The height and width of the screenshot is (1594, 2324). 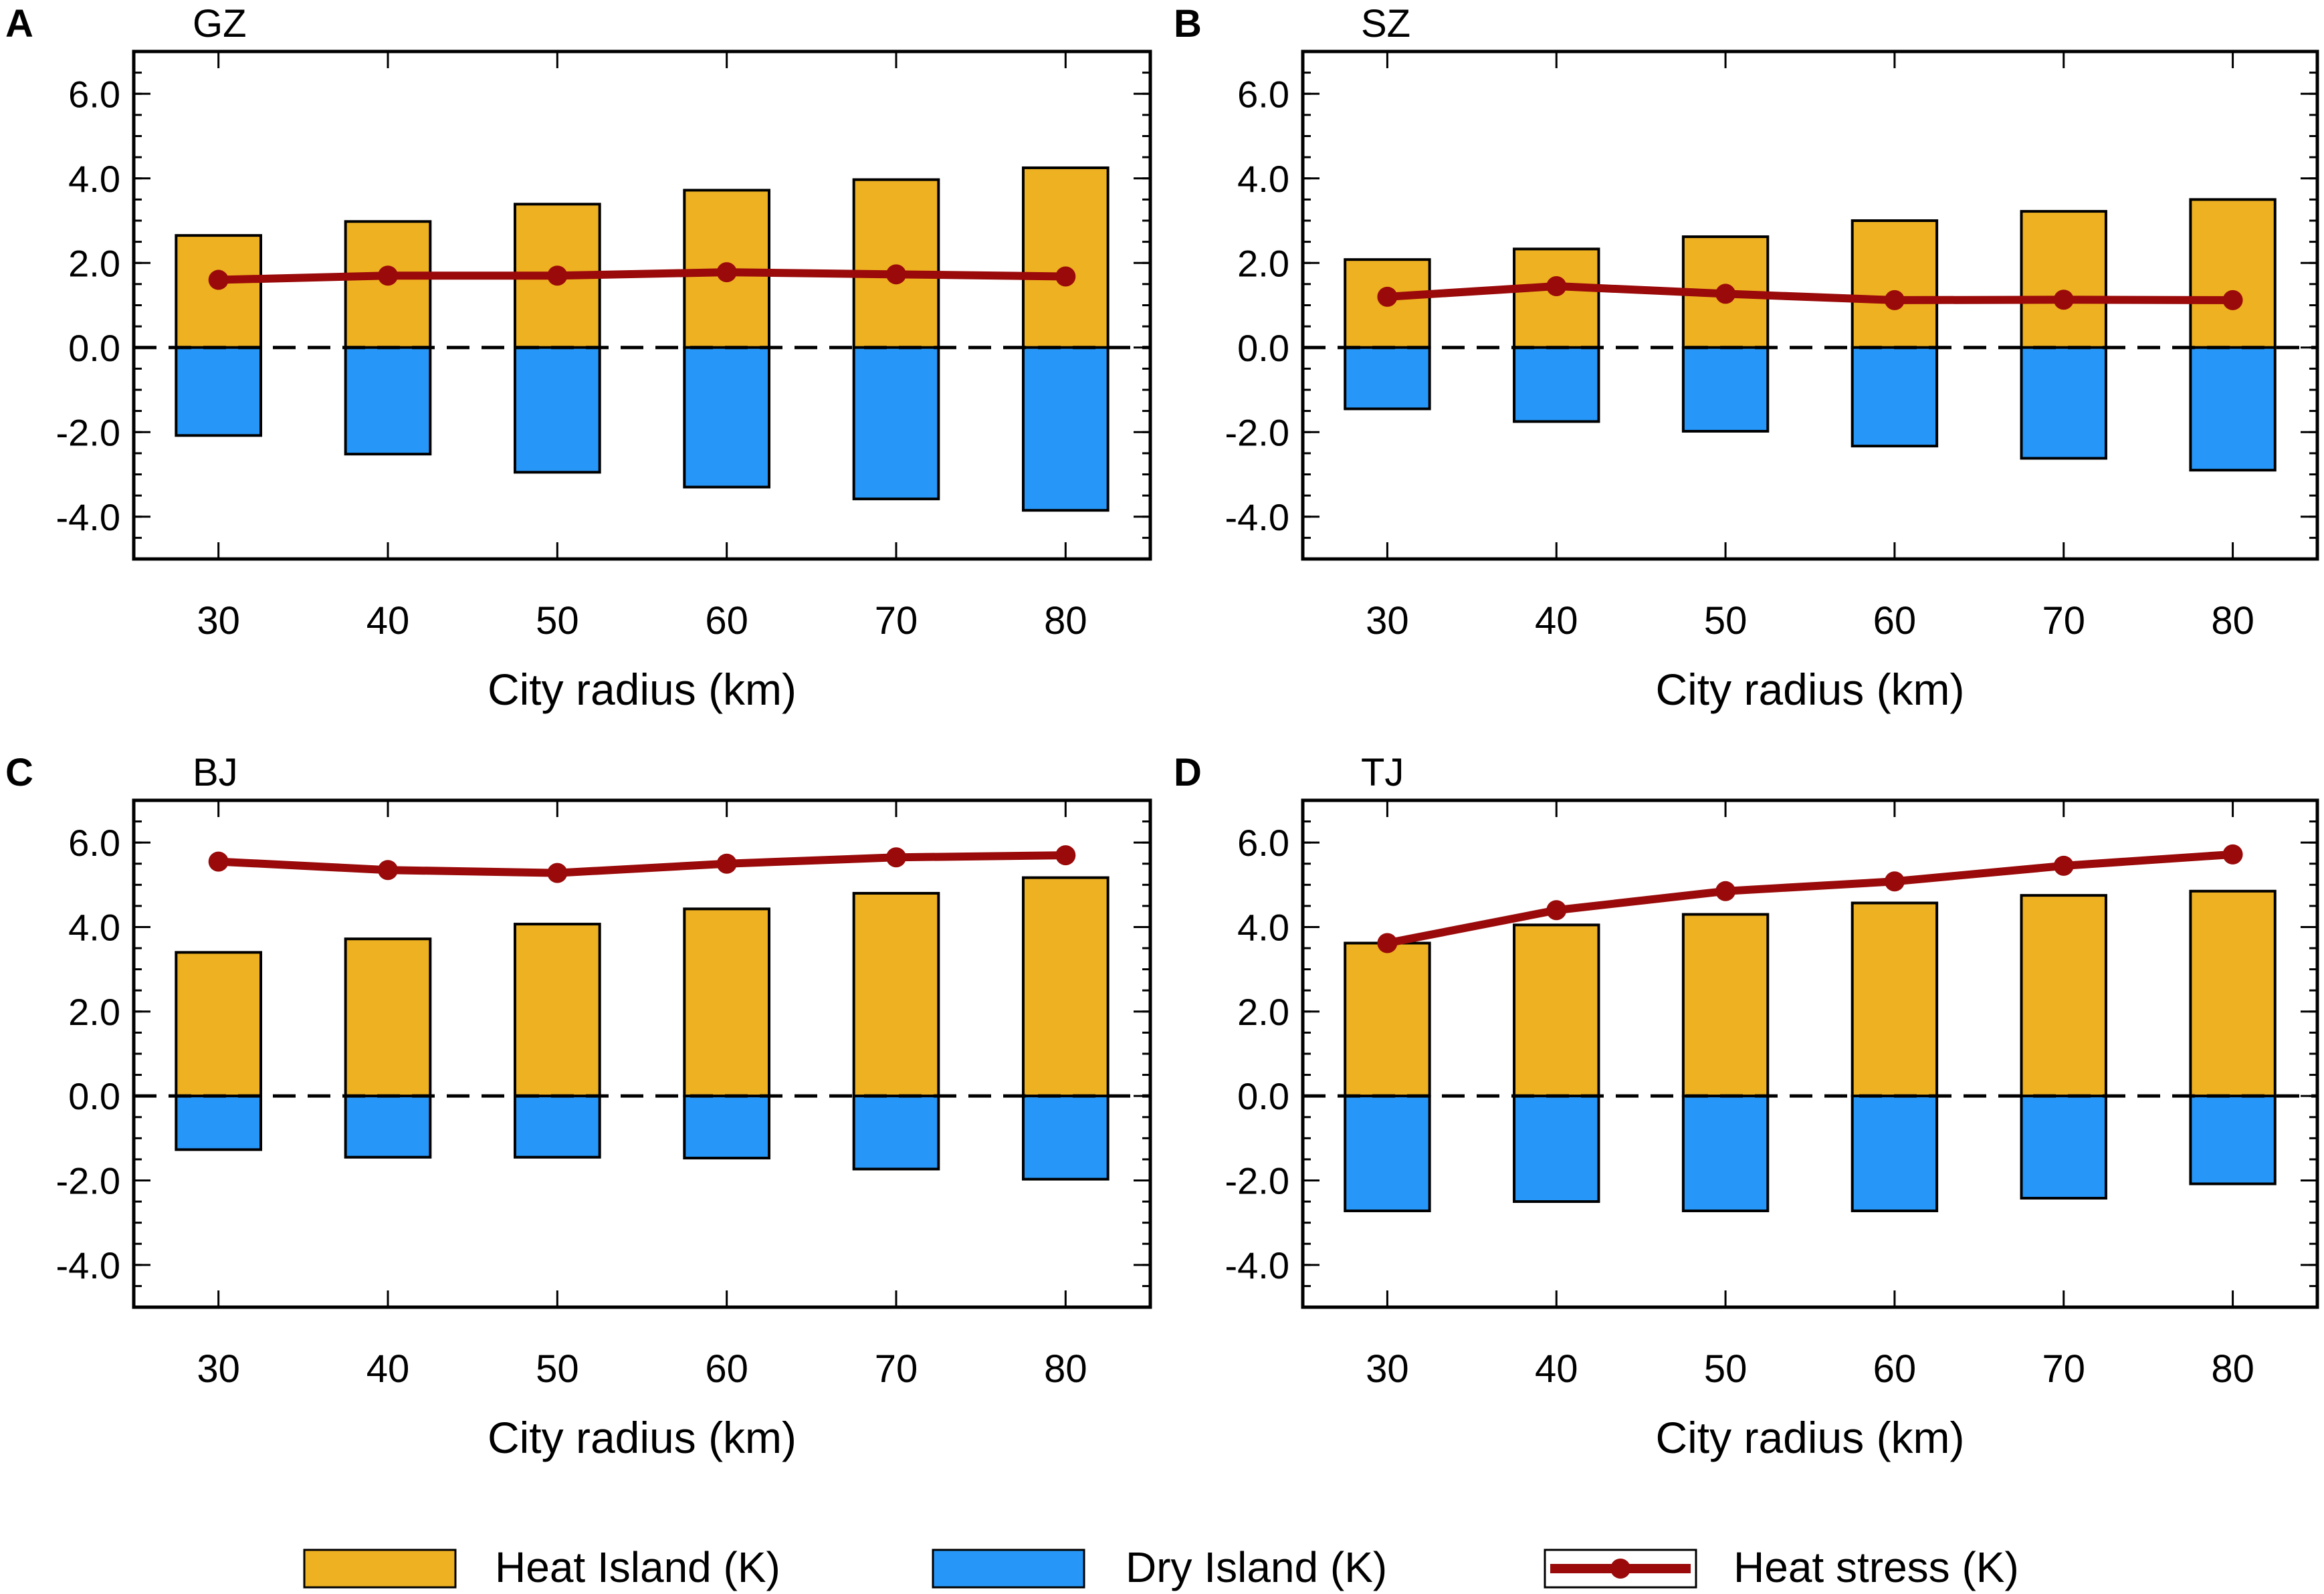 I want to click on legend-heat-stress-marker, so click(x=1620, y=1569).